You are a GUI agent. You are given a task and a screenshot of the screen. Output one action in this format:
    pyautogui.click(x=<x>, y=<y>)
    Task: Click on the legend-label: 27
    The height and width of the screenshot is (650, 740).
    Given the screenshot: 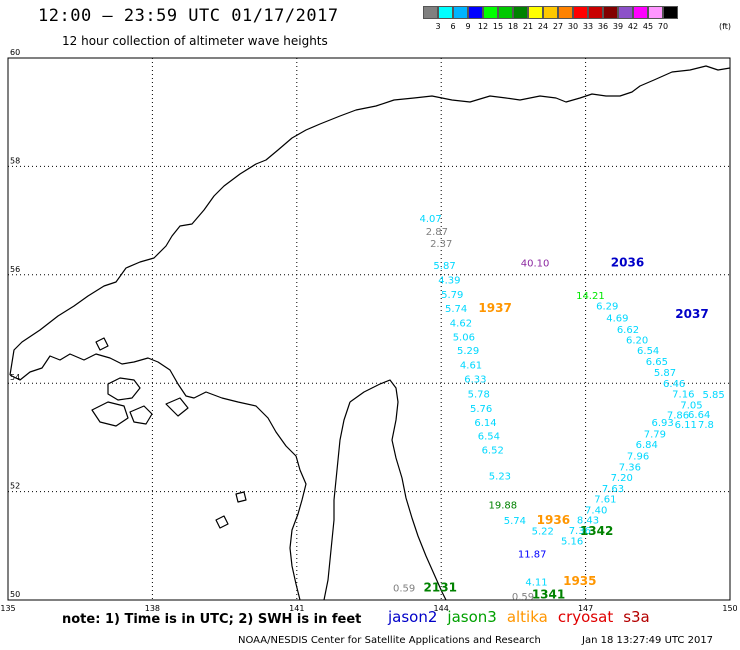 What is the action you would take?
    pyautogui.click(x=558, y=26)
    